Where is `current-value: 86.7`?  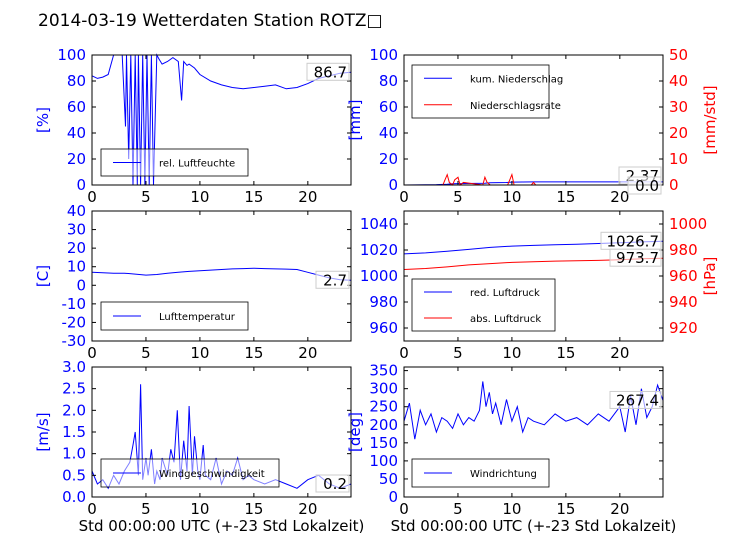
current-value: 86.7 is located at coordinates (330, 72).